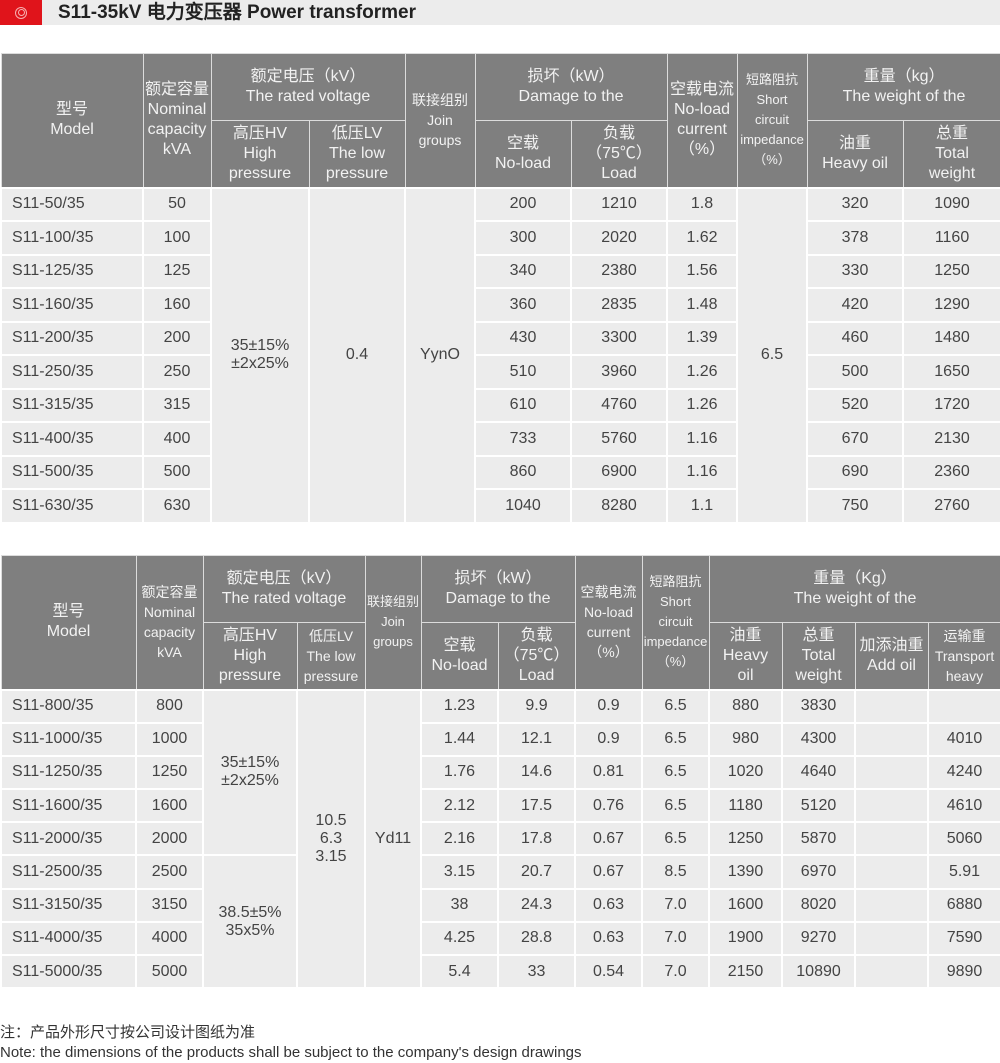 This screenshot has width=1000, height=1063. I want to click on header-line: Add oil, so click(891, 665).